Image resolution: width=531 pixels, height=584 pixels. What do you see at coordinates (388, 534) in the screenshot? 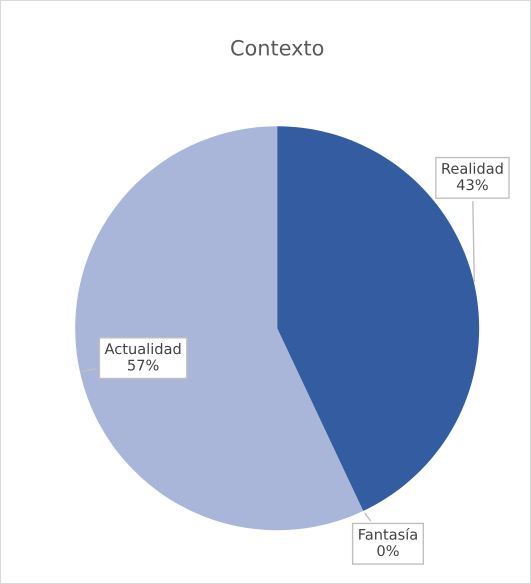
I see `legend-label: Fantasía` at bounding box center [388, 534].